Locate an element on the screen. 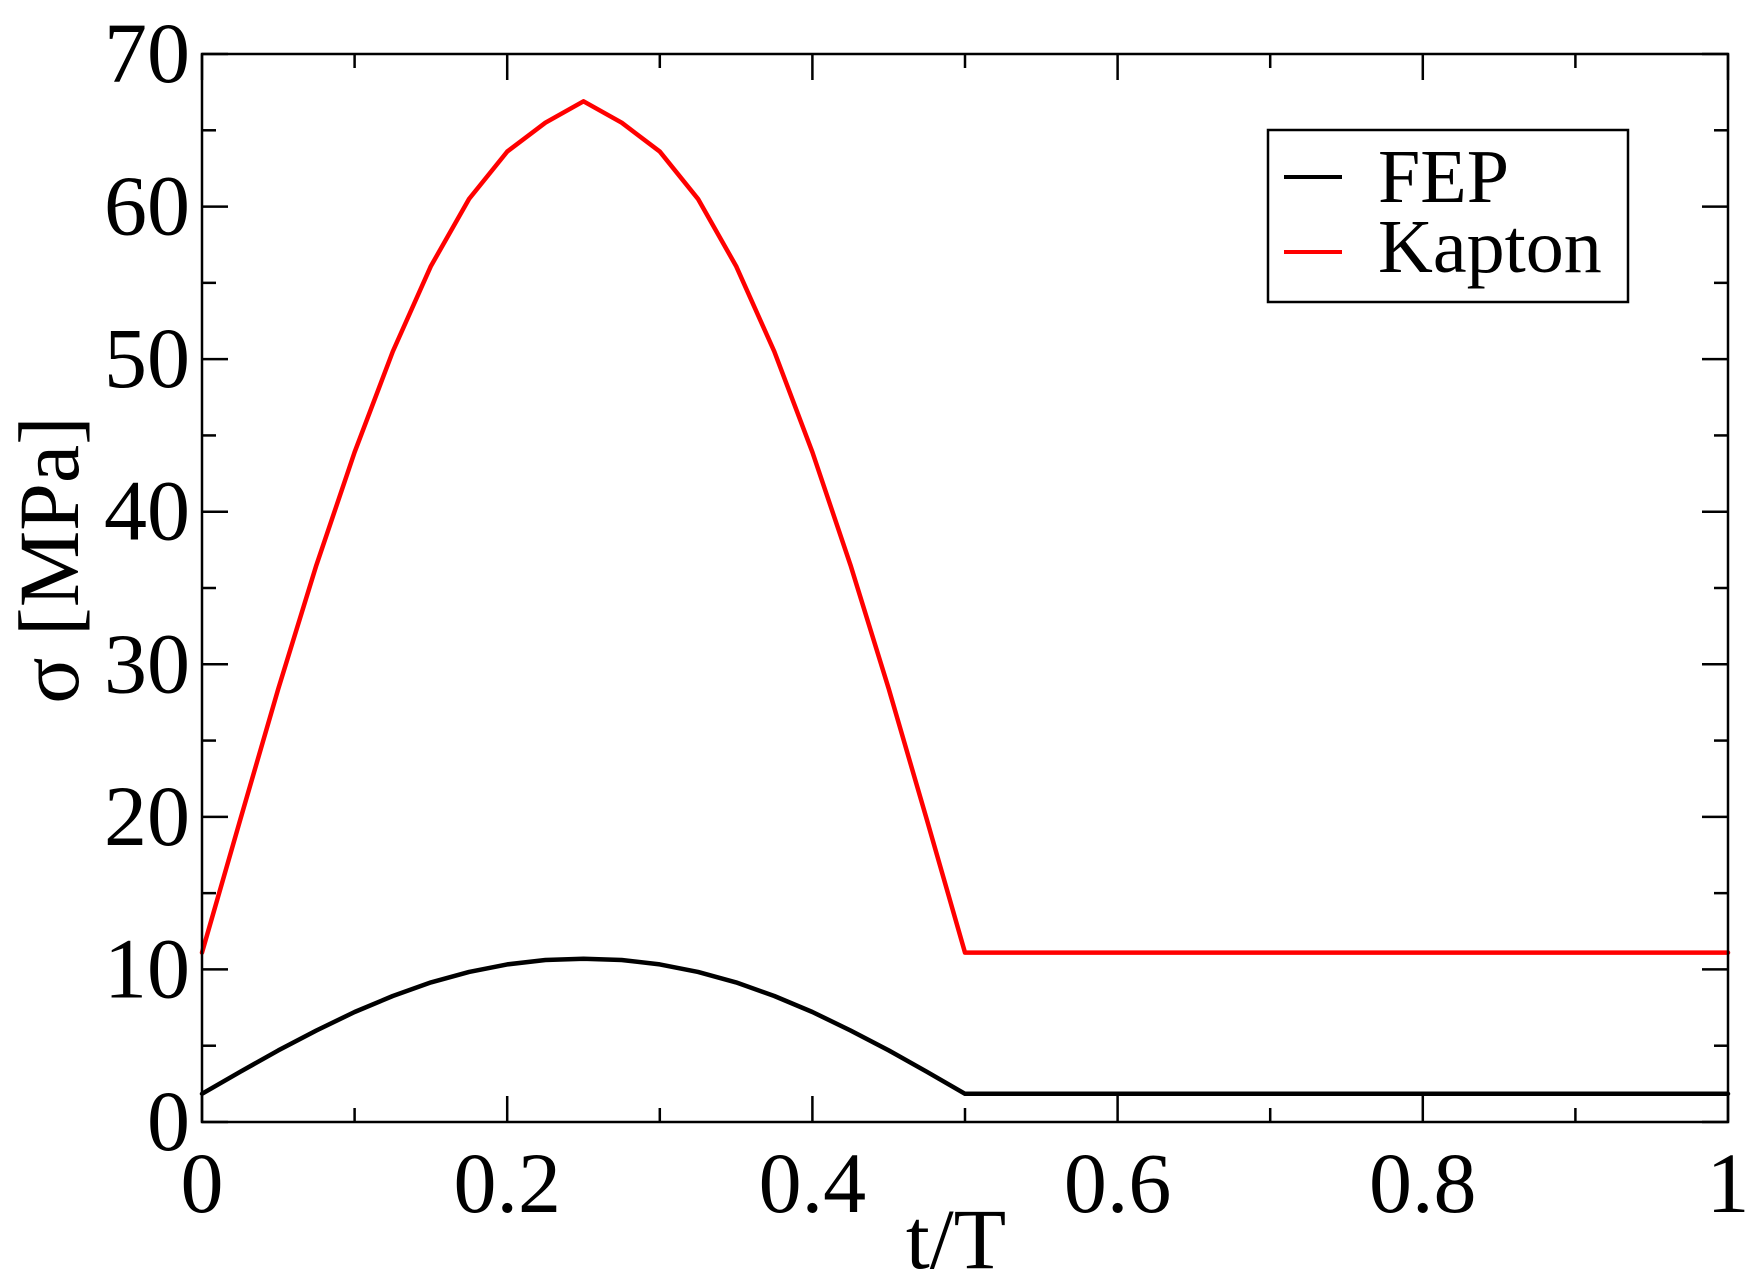  x-tick-label: 0.8 is located at coordinates (1423, 1183).